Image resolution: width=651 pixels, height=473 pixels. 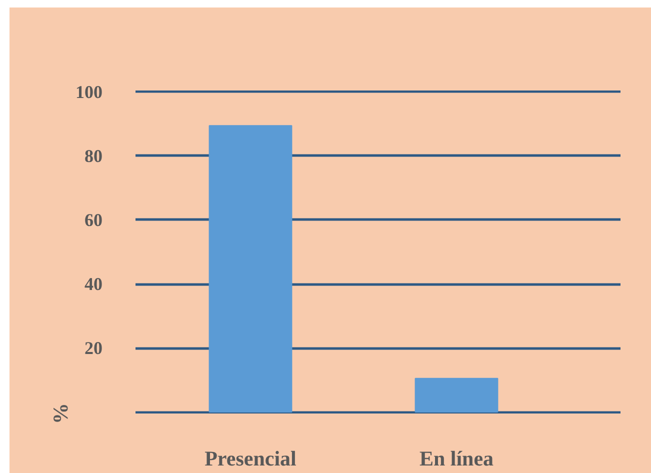 I want to click on y-tick-label: 60, so click(x=93, y=220).